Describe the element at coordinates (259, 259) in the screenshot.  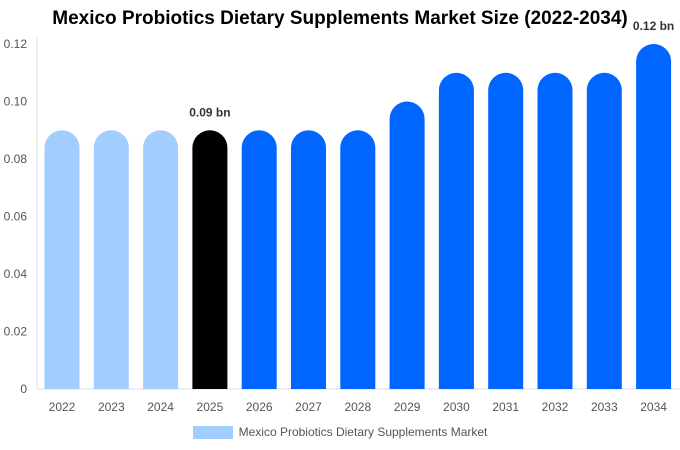
I see `bar-2026` at that location.